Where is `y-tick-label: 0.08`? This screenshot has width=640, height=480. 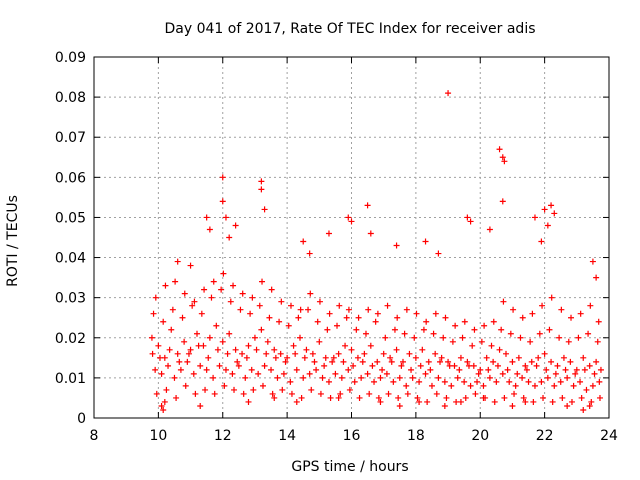 y-tick-label: 0.08 is located at coordinates (70, 98).